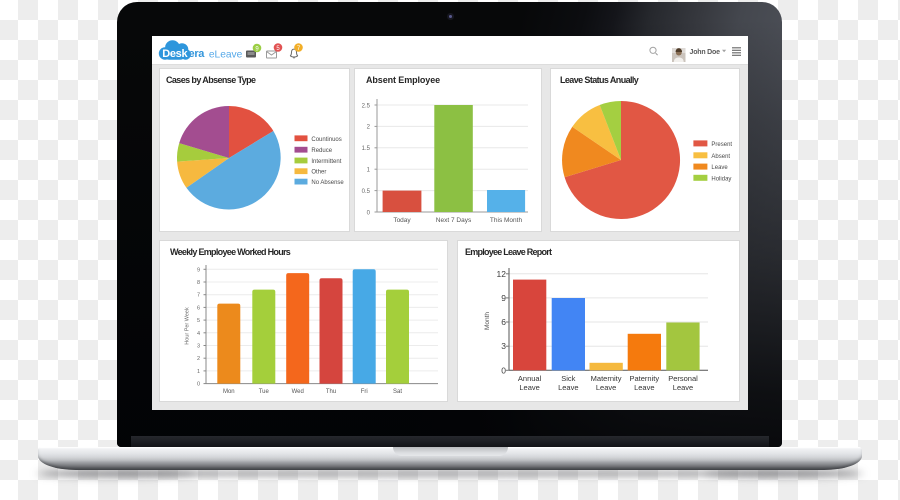 This screenshot has height=500, width=900. I want to click on svg-text: Hour Per Week, so click(188, 326).